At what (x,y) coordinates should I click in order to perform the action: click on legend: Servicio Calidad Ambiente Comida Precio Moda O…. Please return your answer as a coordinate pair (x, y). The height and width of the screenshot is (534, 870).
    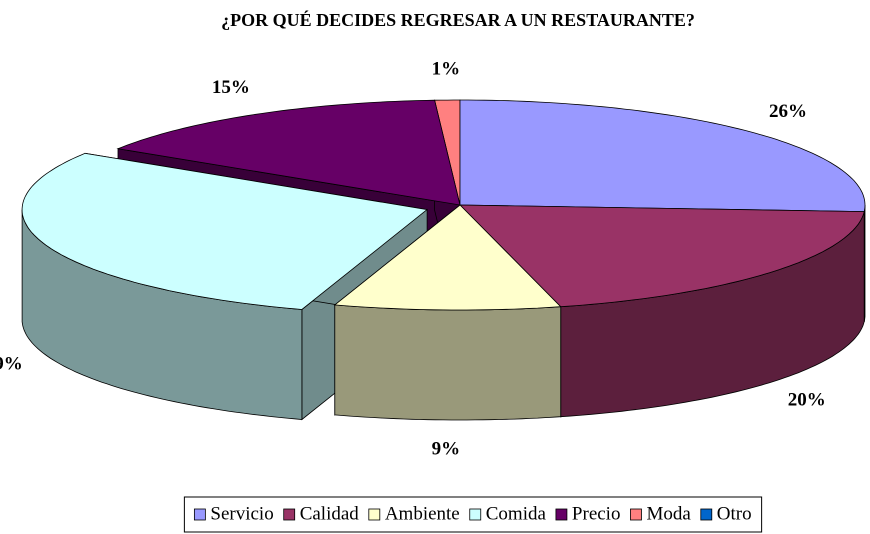
    Looking at the image, I should click on (472, 513).